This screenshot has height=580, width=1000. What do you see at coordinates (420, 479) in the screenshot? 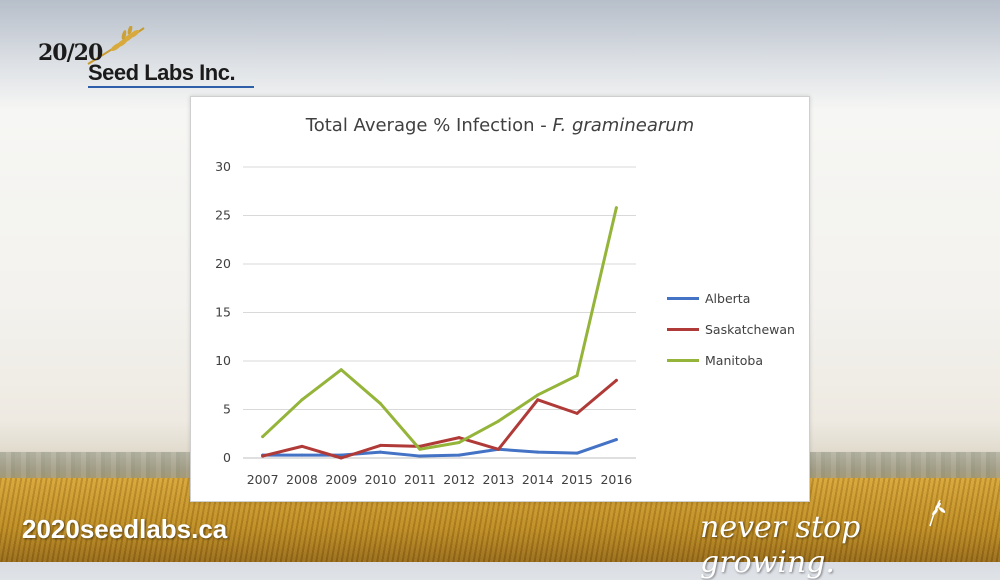
I see `x-tick-label: 2011` at bounding box center [420, 479].